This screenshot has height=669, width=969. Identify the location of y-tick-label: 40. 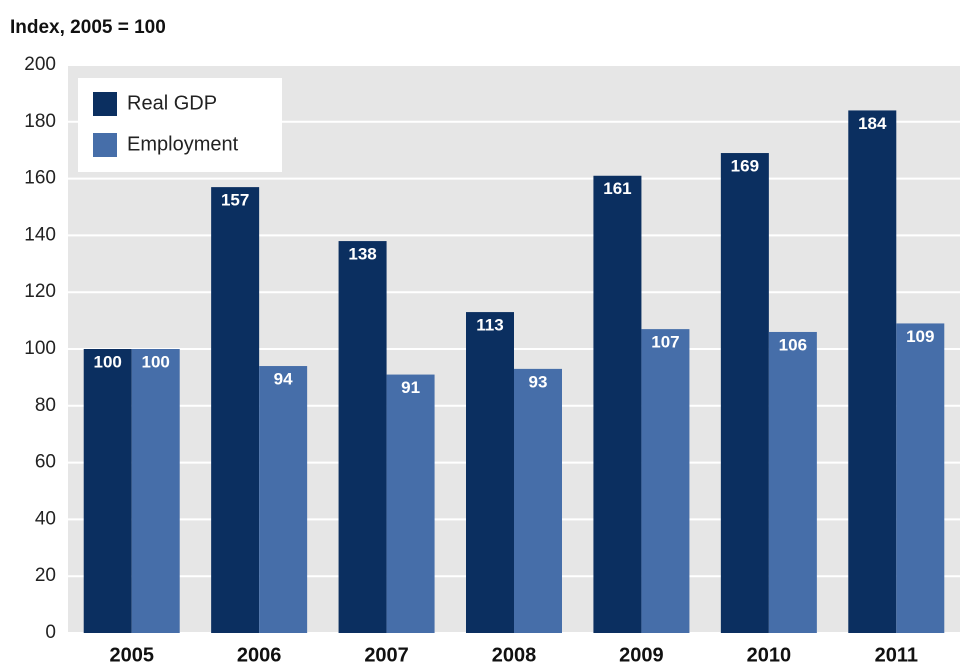
(45, 518).